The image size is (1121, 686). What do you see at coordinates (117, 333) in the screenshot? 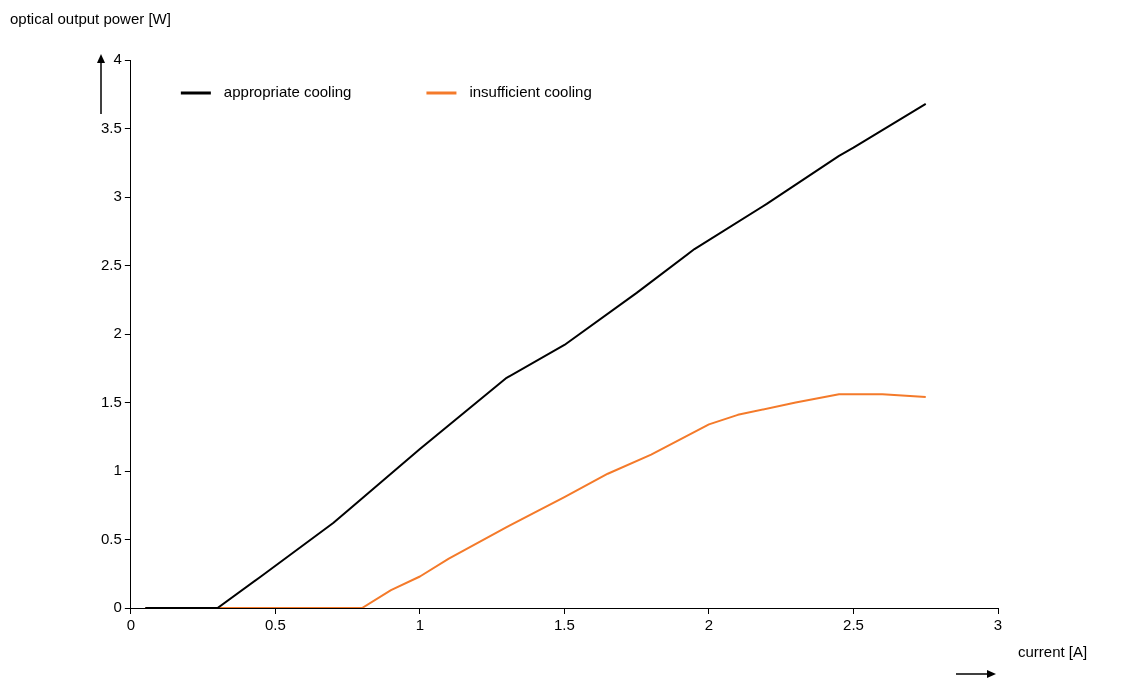
I see `y-tick-label: 2` at bounding box center [117, 333].